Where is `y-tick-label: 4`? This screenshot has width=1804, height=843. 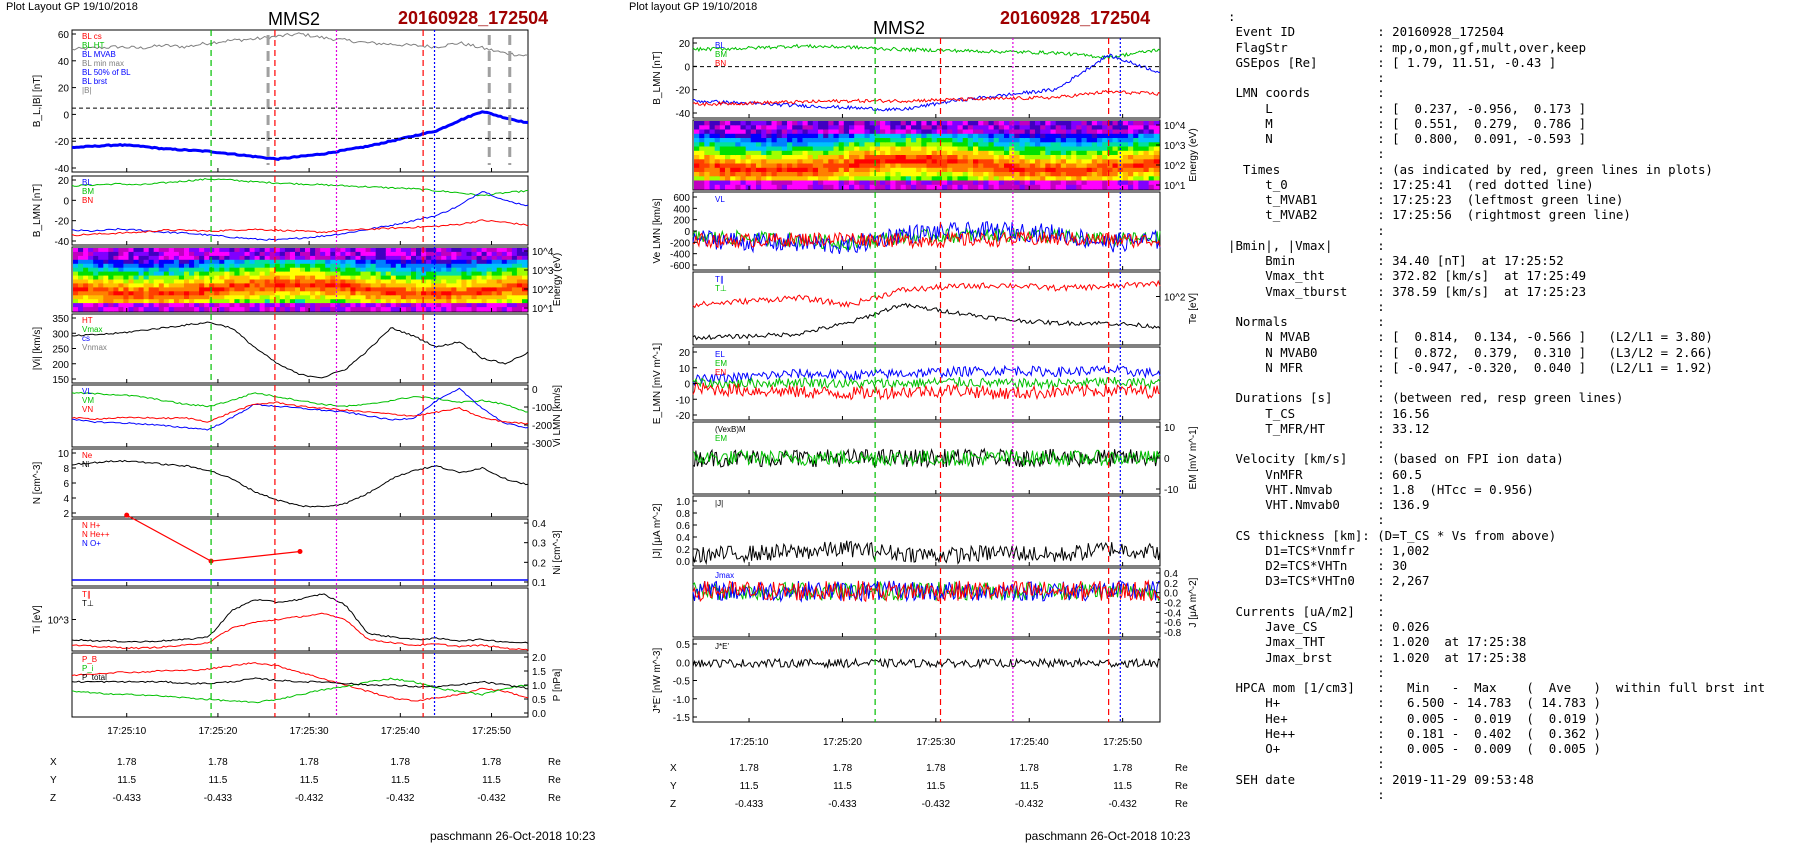 y-tick-label: 4 is located at coordinates (66, 499).